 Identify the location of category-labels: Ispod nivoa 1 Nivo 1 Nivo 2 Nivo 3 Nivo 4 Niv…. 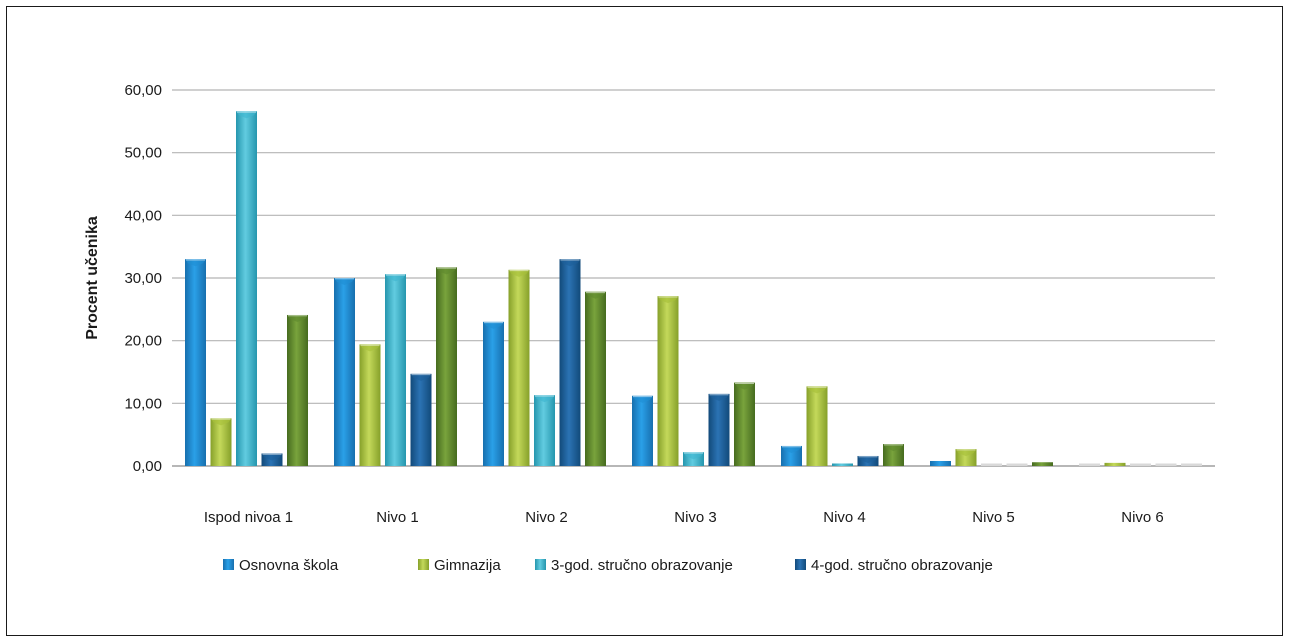
(684, 517).